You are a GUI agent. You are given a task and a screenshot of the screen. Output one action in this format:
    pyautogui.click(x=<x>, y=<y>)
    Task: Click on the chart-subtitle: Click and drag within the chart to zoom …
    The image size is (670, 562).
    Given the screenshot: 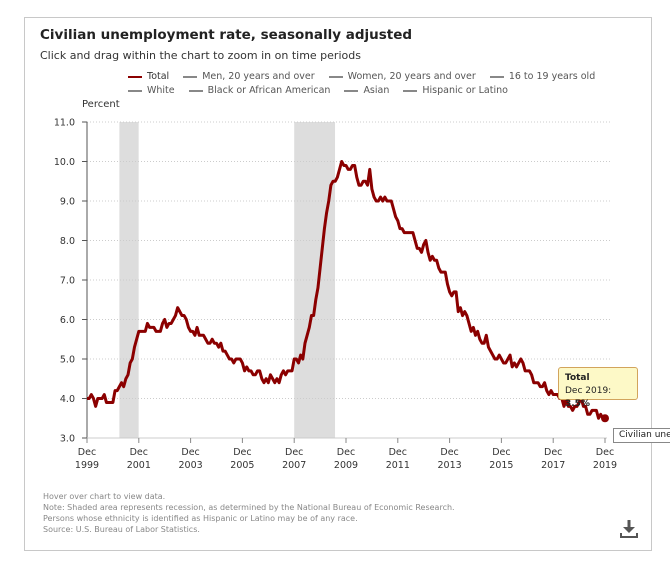 What is the action you would take?
    pyautogui.click(x=200, y=55)
    